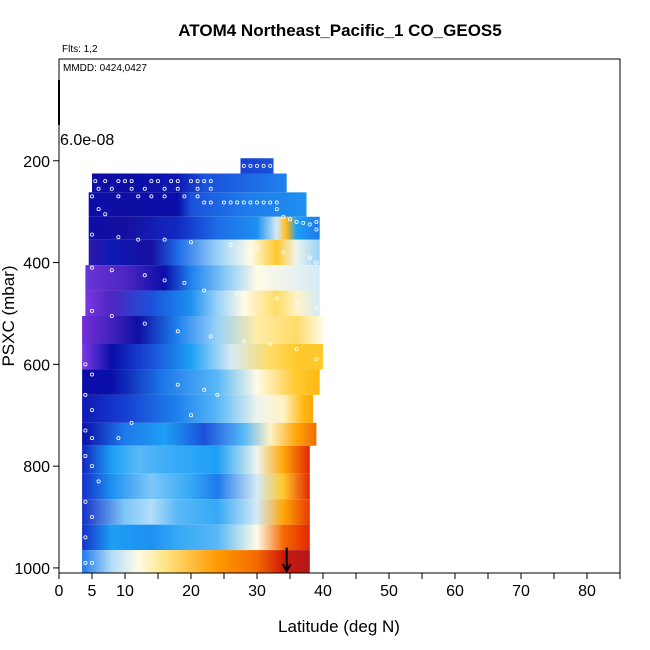 The height and width of the screenshot is (650, 650). I want to click on y-tick-label: 1000, so click(32, 569).